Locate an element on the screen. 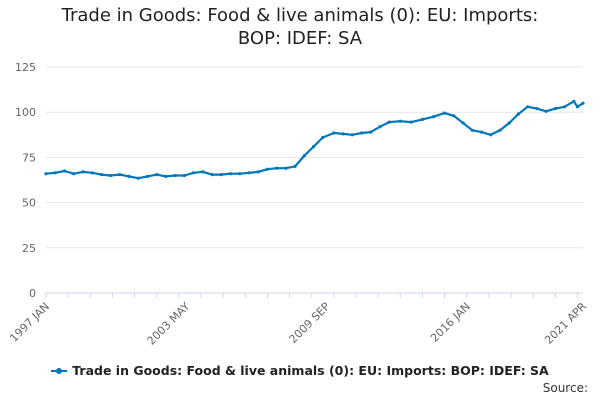  y-tick-label: 125 is located at coordinates (25, 67).